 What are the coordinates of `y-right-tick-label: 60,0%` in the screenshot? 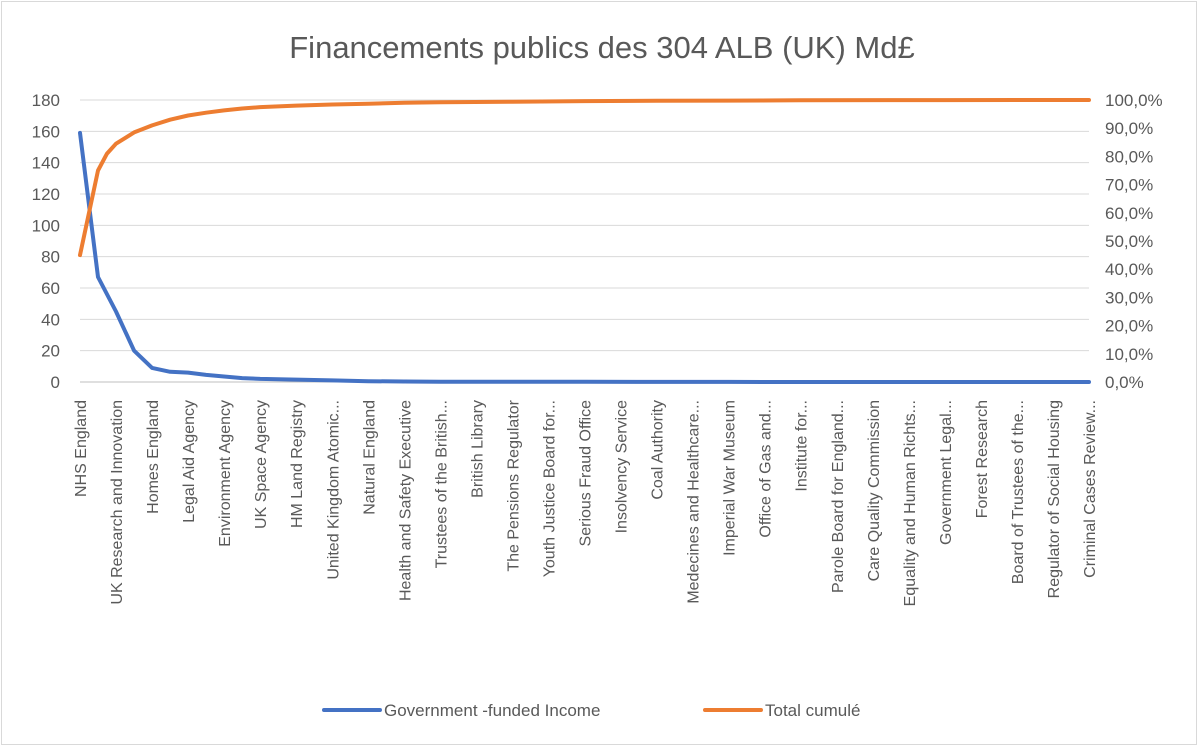 It's located at (1129, 213).